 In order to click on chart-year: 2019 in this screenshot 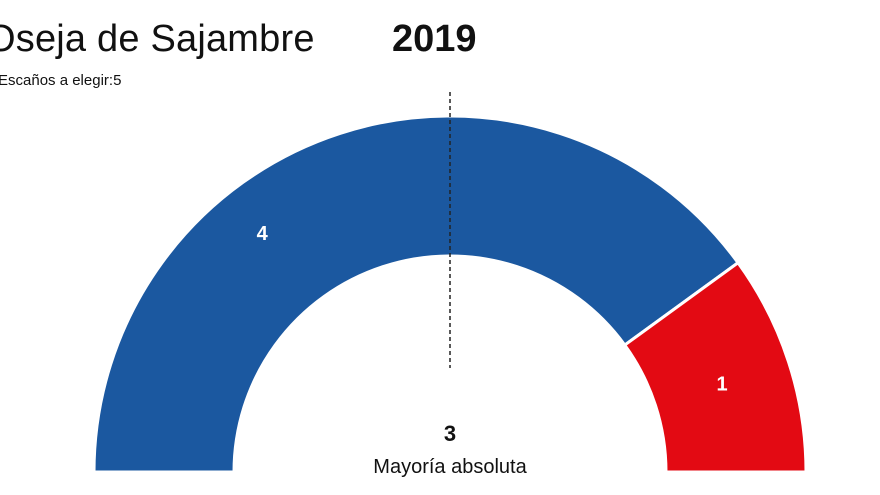, I will do `click(434, 39)`.